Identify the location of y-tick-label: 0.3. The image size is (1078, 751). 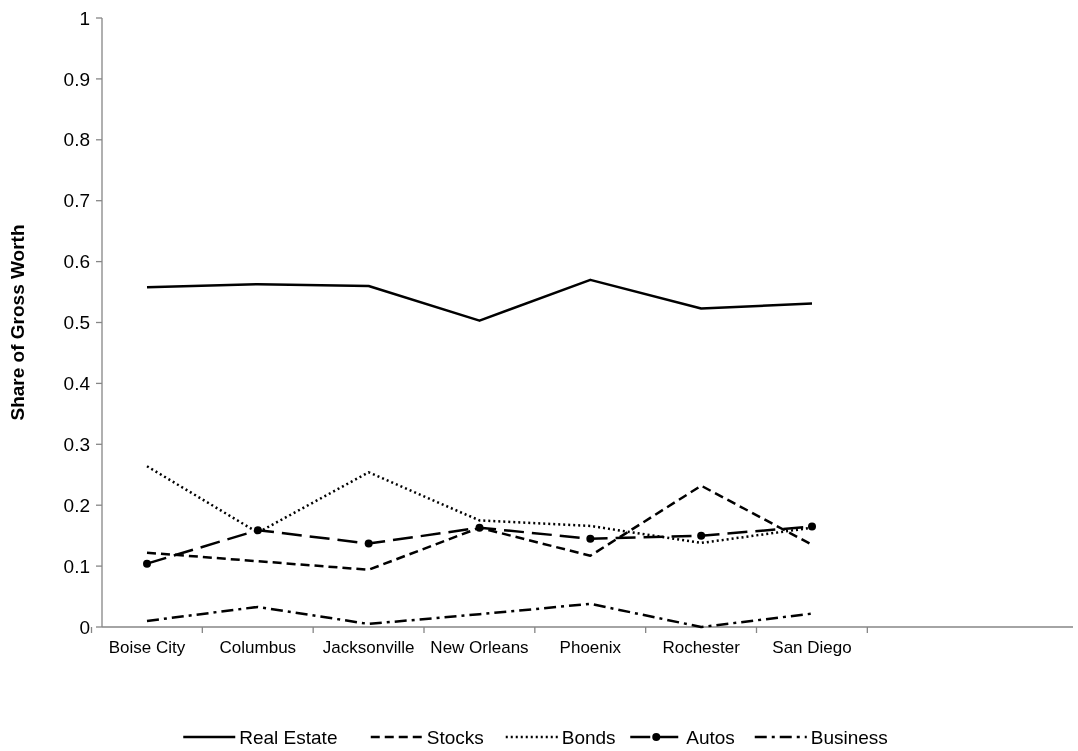
(76, 444).